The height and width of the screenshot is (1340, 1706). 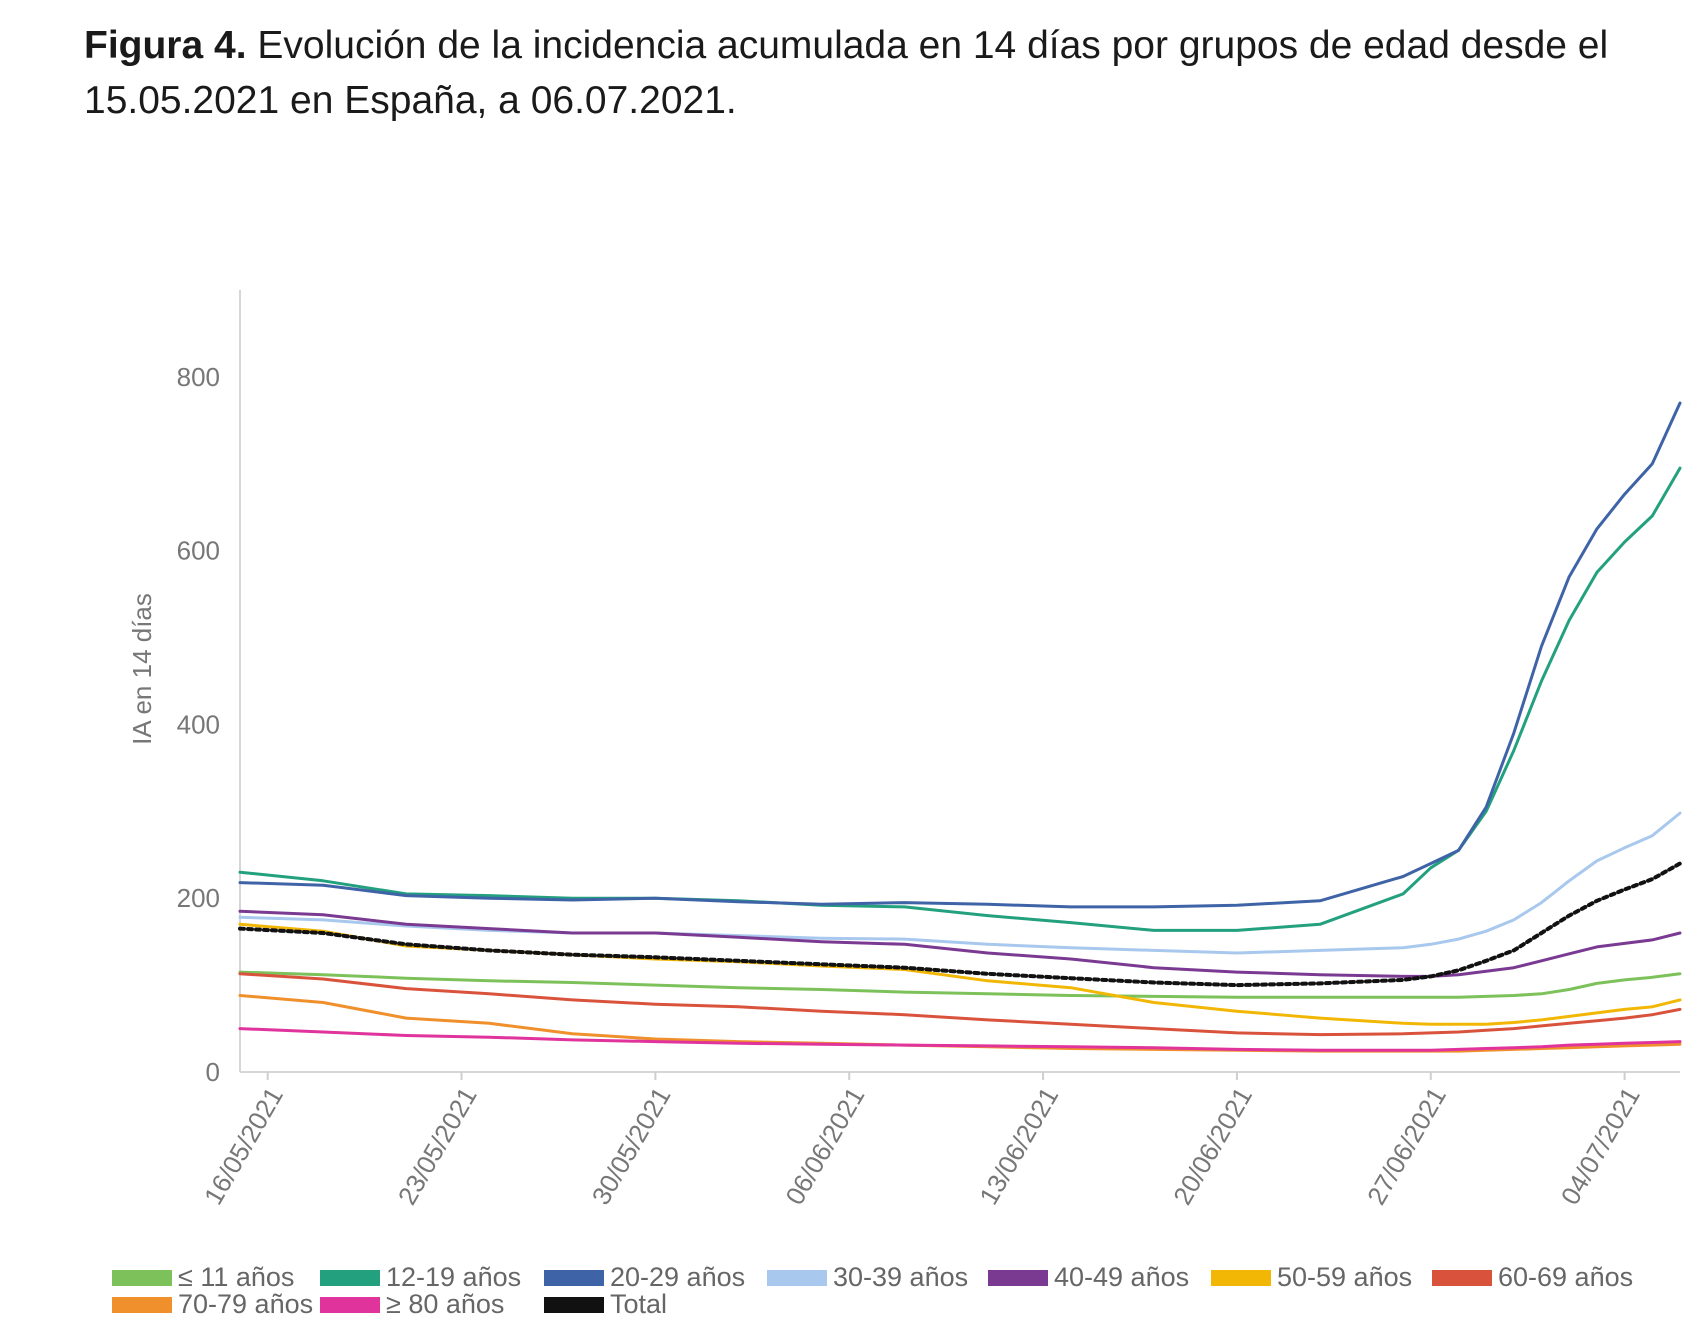 What do you see at coordinates (1122, 1277) in the screenshot?
I see `legend-label: 40-49 años` at bounding box center [1122, 1277].